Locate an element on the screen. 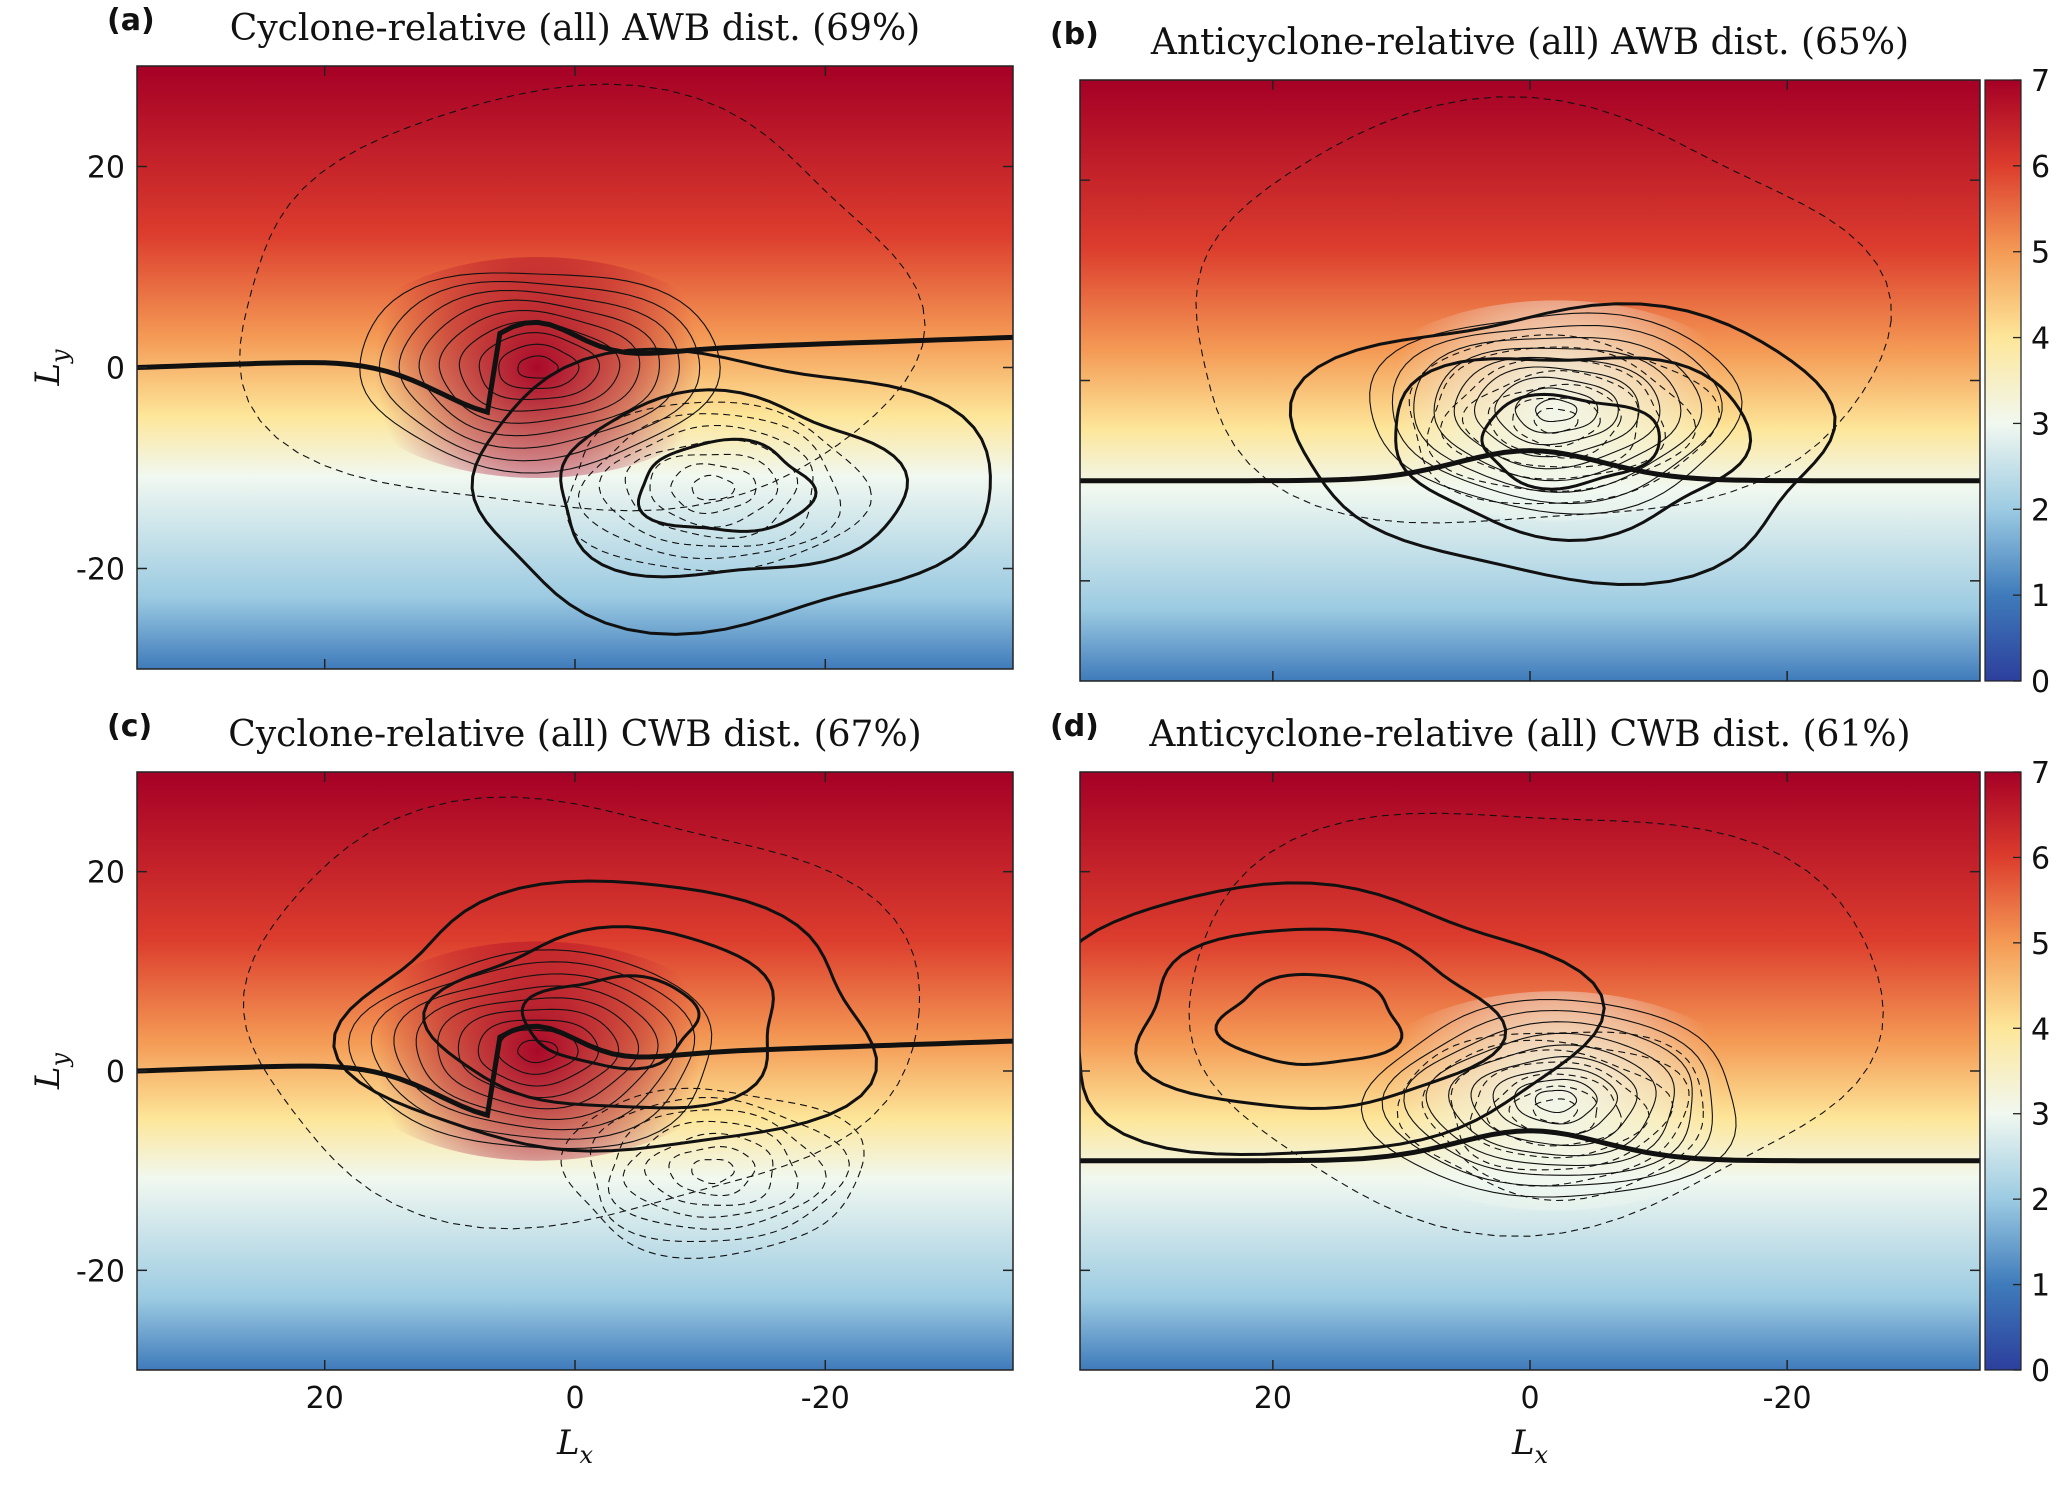 This screenshot has width=2067, height=1493. y-tick-label: -20 is located at coordinates (100, 570).